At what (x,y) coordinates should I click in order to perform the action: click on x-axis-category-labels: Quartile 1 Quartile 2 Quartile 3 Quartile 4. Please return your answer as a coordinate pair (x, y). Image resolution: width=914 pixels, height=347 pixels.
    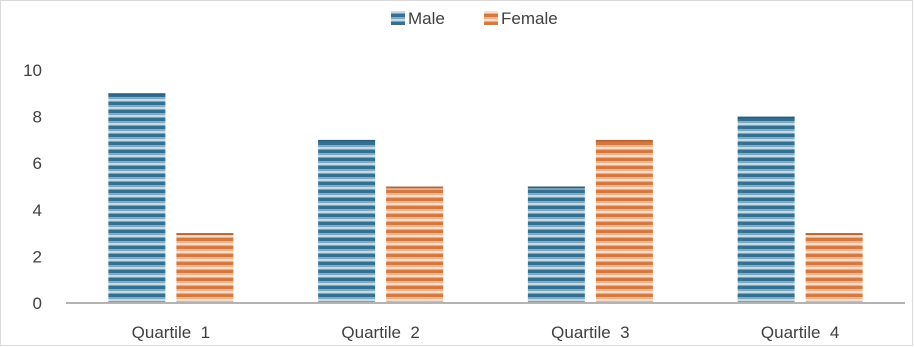
    Looking at the image, I should click on (486, 332).